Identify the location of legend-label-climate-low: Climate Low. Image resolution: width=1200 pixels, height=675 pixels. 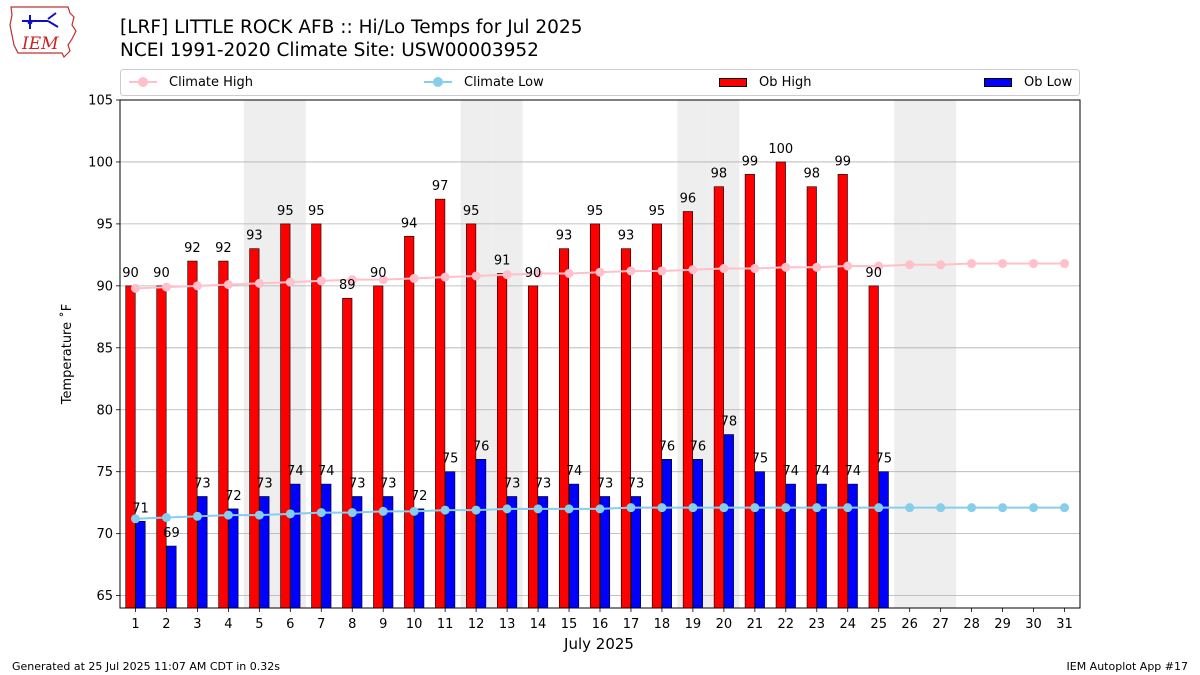
(504, 82).